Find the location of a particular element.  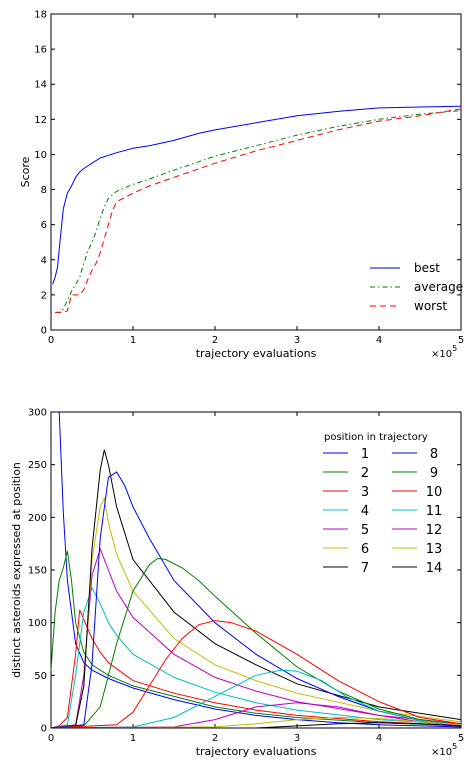

legend-label-10: 10 is located at coordinates (434, 492).